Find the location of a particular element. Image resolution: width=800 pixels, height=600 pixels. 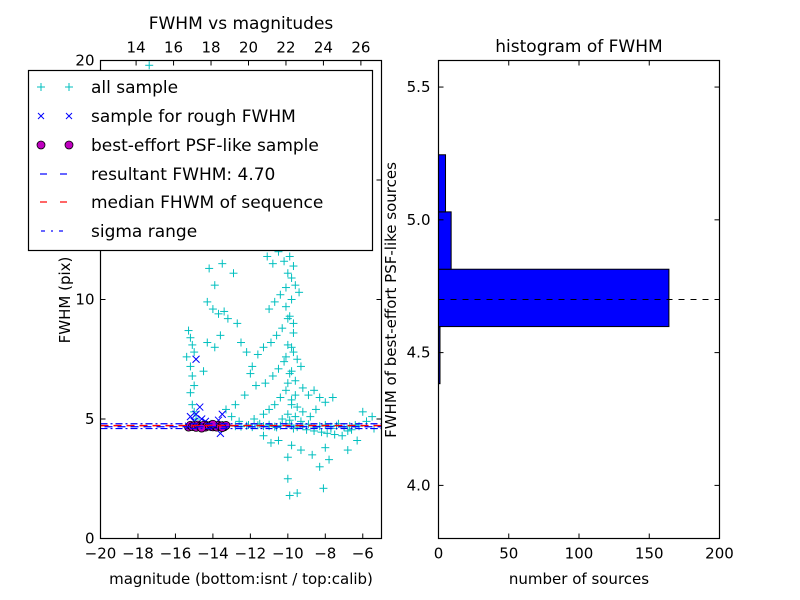

top-x-tick-label: 16 is located at coordinates (173, 48).